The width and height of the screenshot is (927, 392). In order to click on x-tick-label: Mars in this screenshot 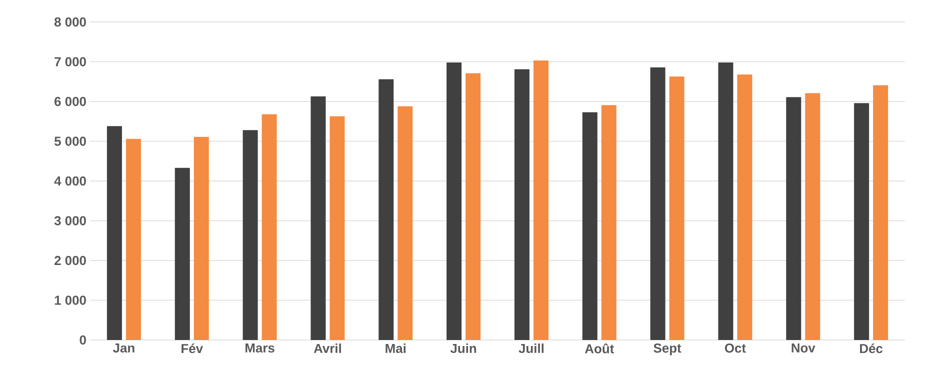, I will do `click(260, 348)`.